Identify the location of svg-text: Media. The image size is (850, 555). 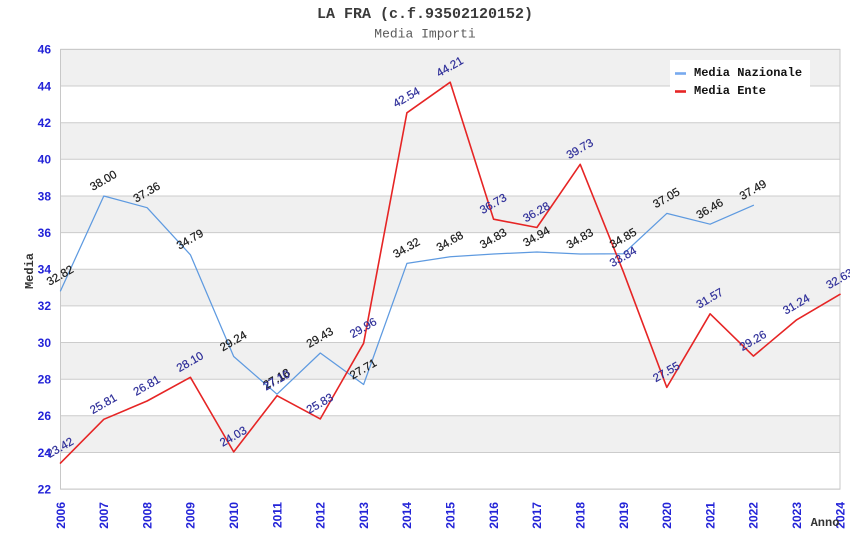
(30, 271).